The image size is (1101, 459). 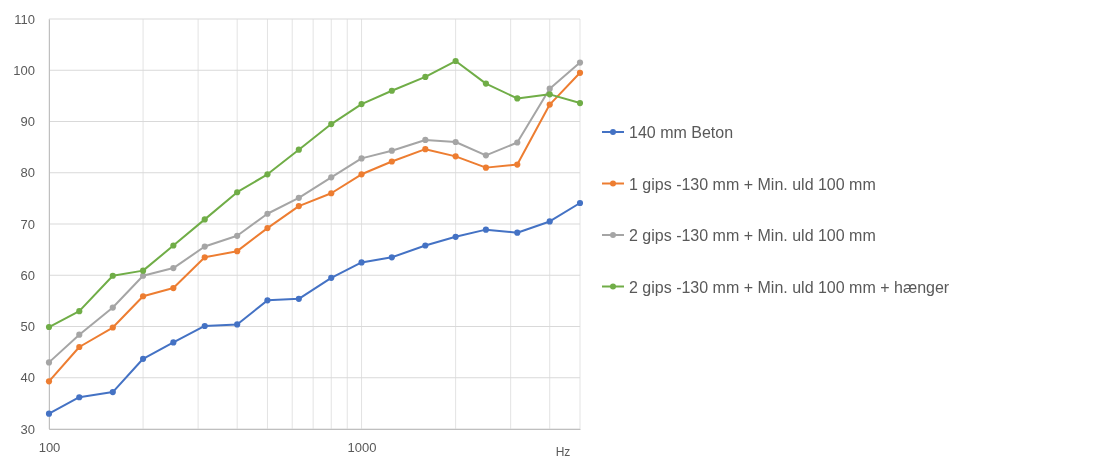 I want to click on y-tick-label: 100, so click(x=24, y=70).